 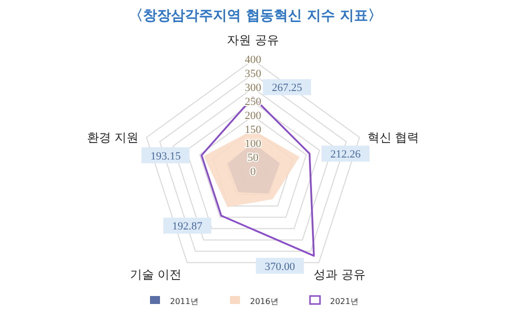 What do you see at coordinates (253, 158) in the screenshot?
I see `y-tick-label: 50` at bounding box center [253, 158].